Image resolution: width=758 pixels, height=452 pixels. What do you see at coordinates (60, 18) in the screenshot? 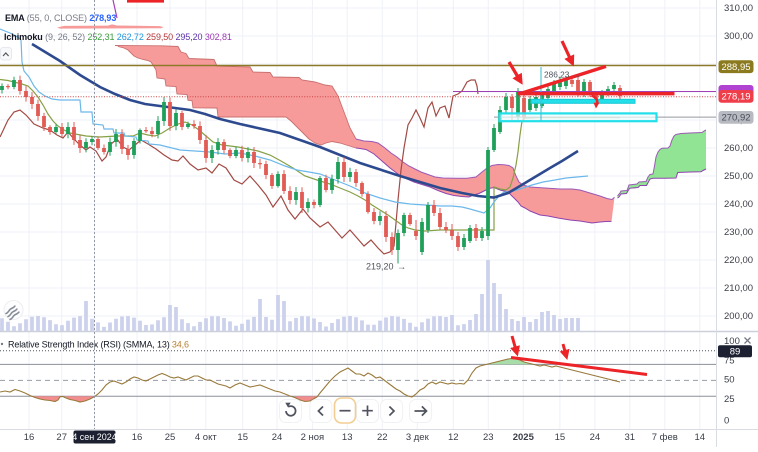
I see `svg-text: EMA (55, 0, CLOSE) 278,93` at bounding box center [60, 18].